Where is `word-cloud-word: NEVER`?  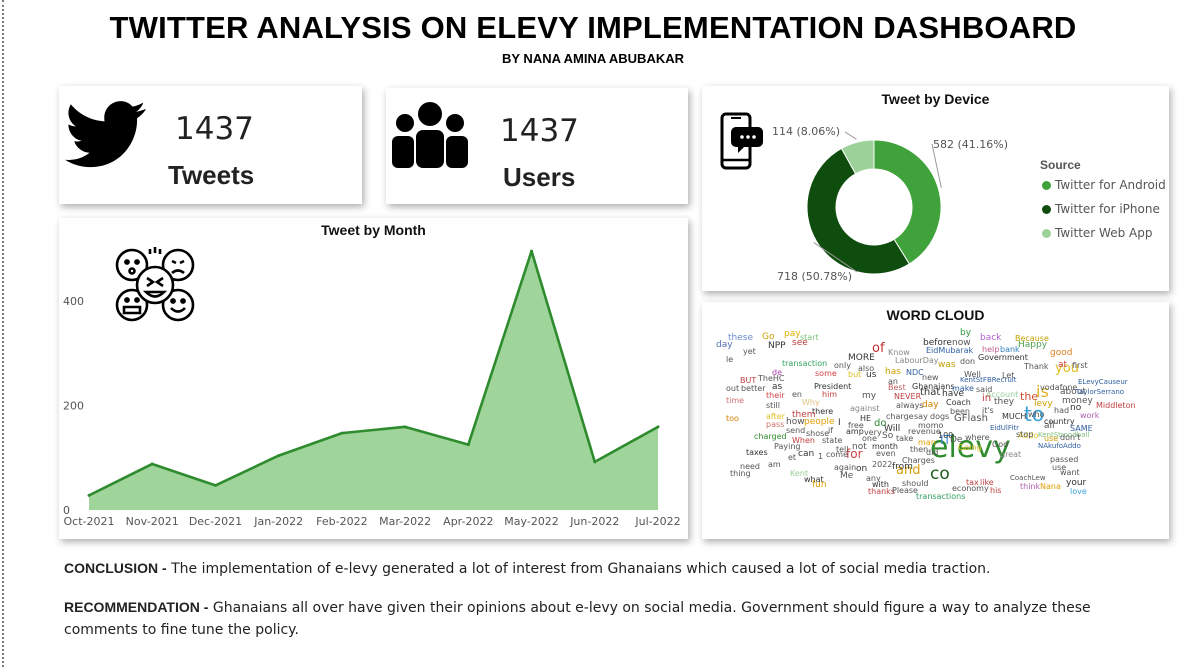
word-cloud-word: NEVER is located at coordinates (908, 396).